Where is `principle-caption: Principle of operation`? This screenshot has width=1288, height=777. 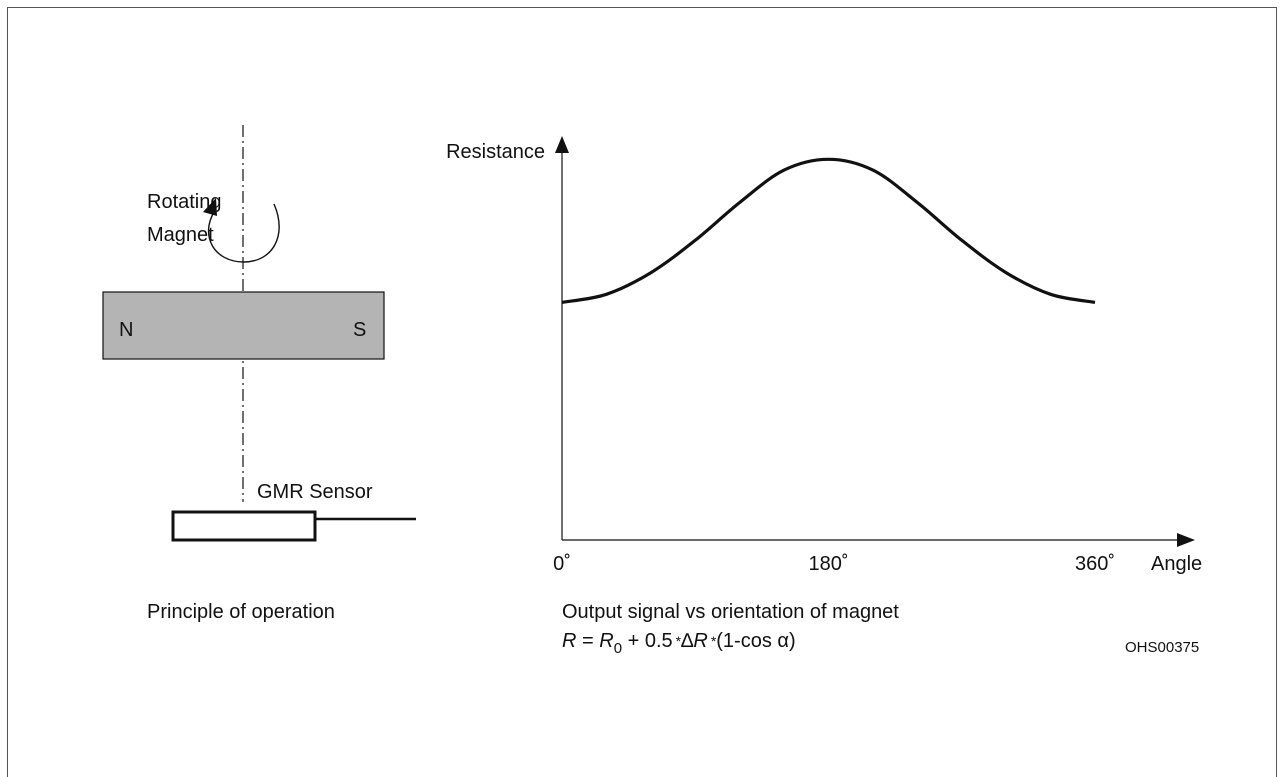 principle-caption: Principle of operation is located at coordinates (241, 612).